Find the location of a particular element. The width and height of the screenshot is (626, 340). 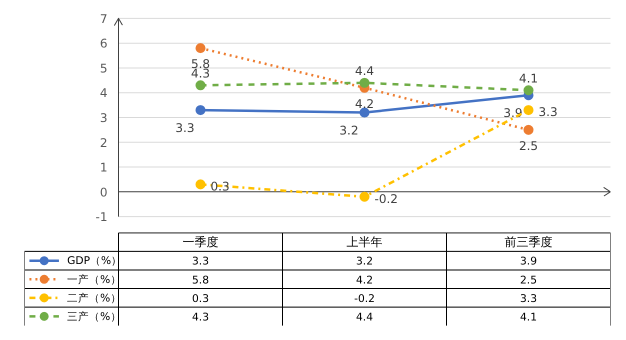

y-tick-label: 6 is located at coordinates (104, 43).